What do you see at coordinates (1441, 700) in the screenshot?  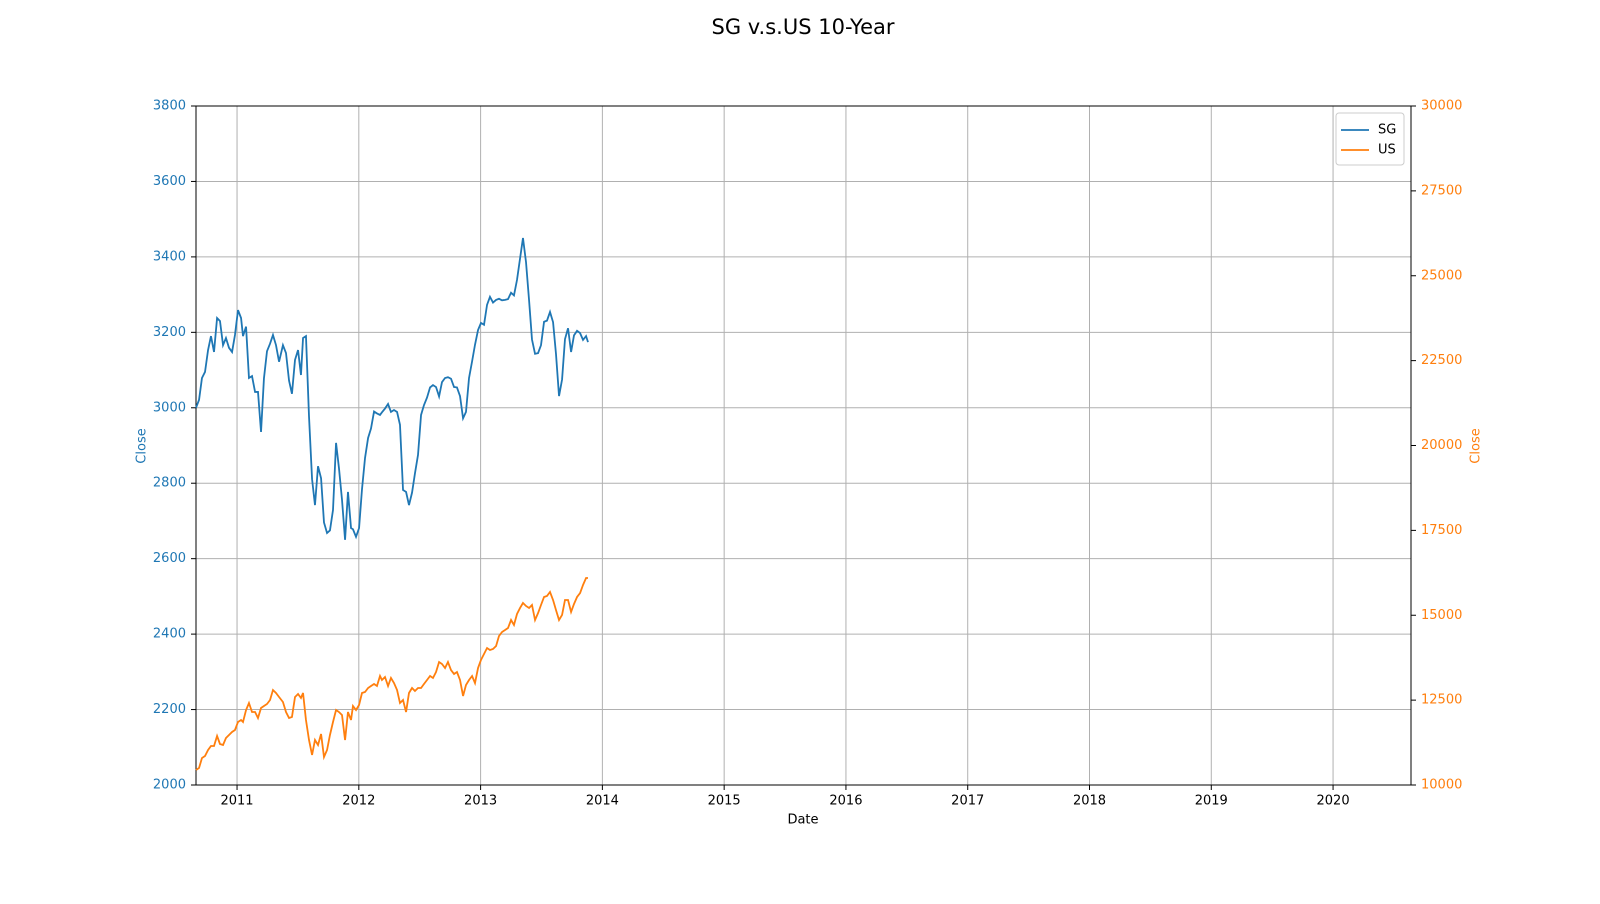 I see `y2-tick-label: 12500` at bounding box center [1441, 700].